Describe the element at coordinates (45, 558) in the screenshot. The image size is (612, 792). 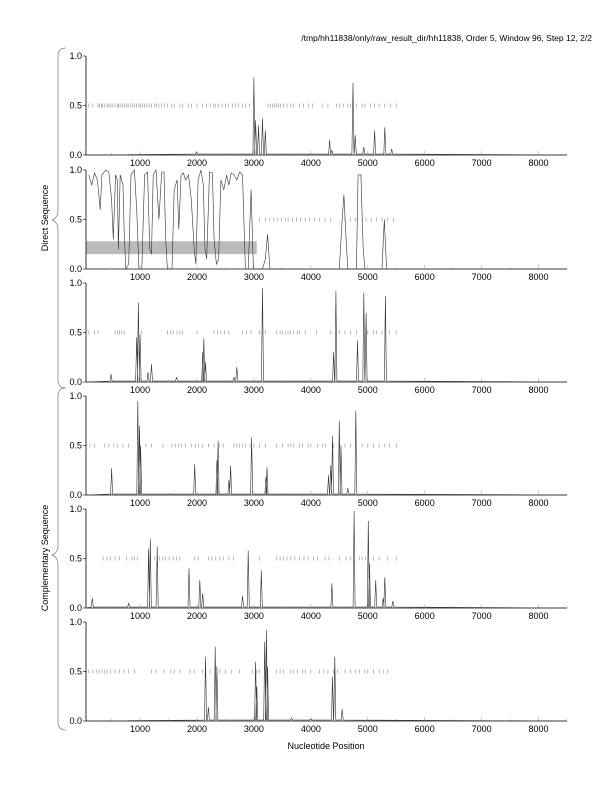
I see `complementary-sequence-label: Complementary Sequence` at that location.